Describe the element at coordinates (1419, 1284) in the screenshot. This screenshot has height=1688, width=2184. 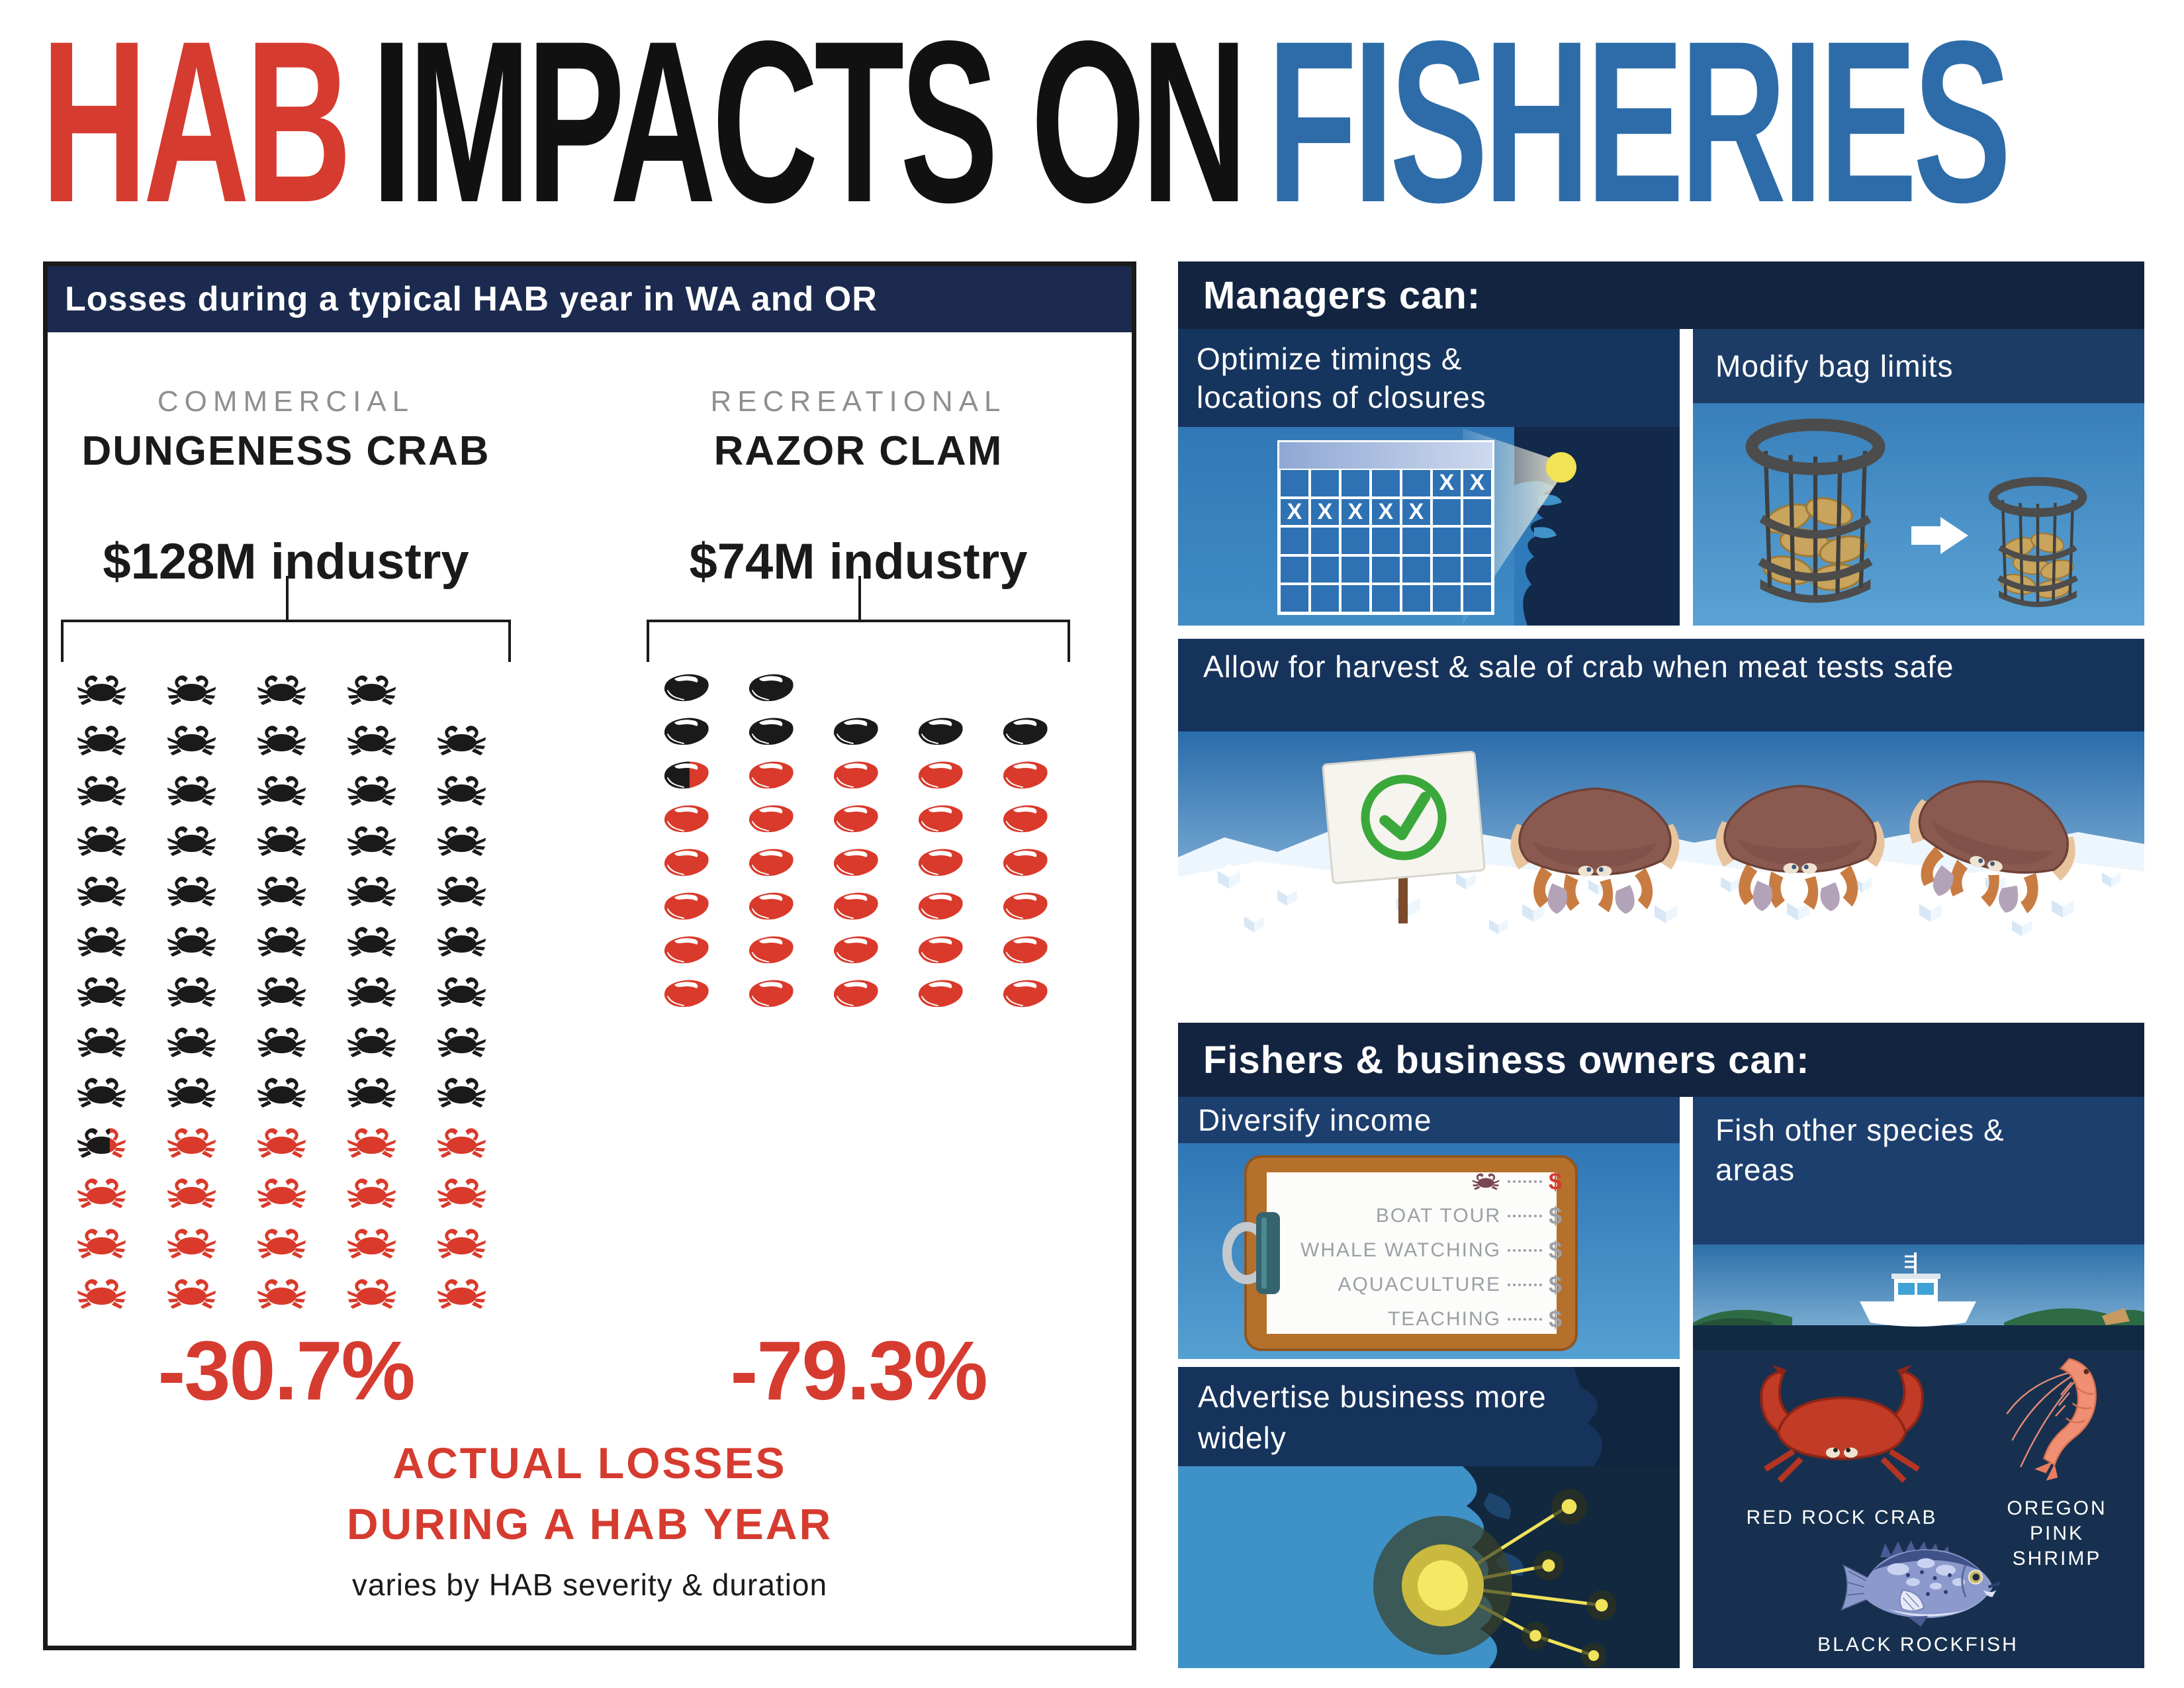
I see `income-item-label: AQUACULTURE` at that location.